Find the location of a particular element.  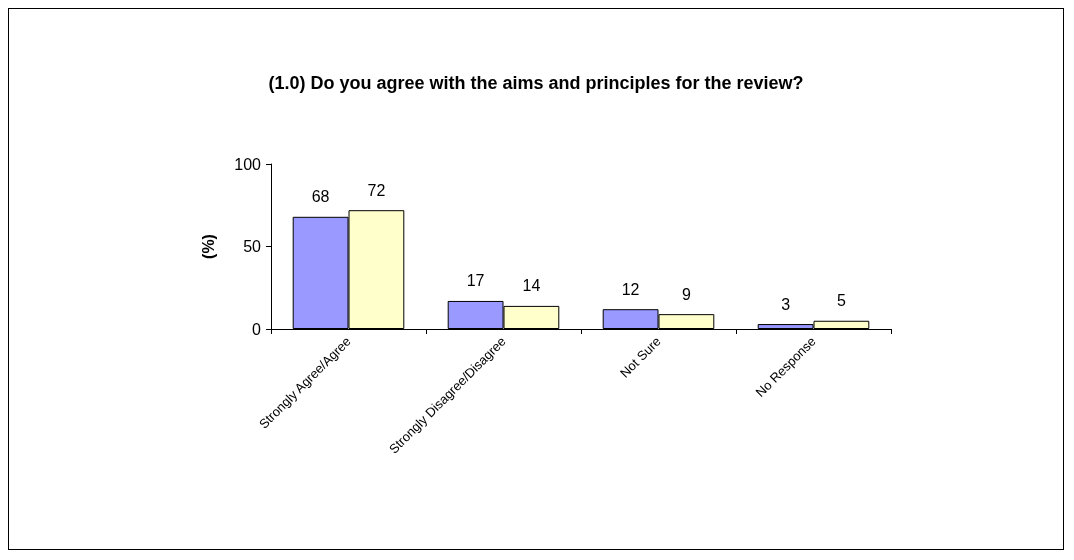

y-axis-title: (%) is located at coordinates (208, 246).